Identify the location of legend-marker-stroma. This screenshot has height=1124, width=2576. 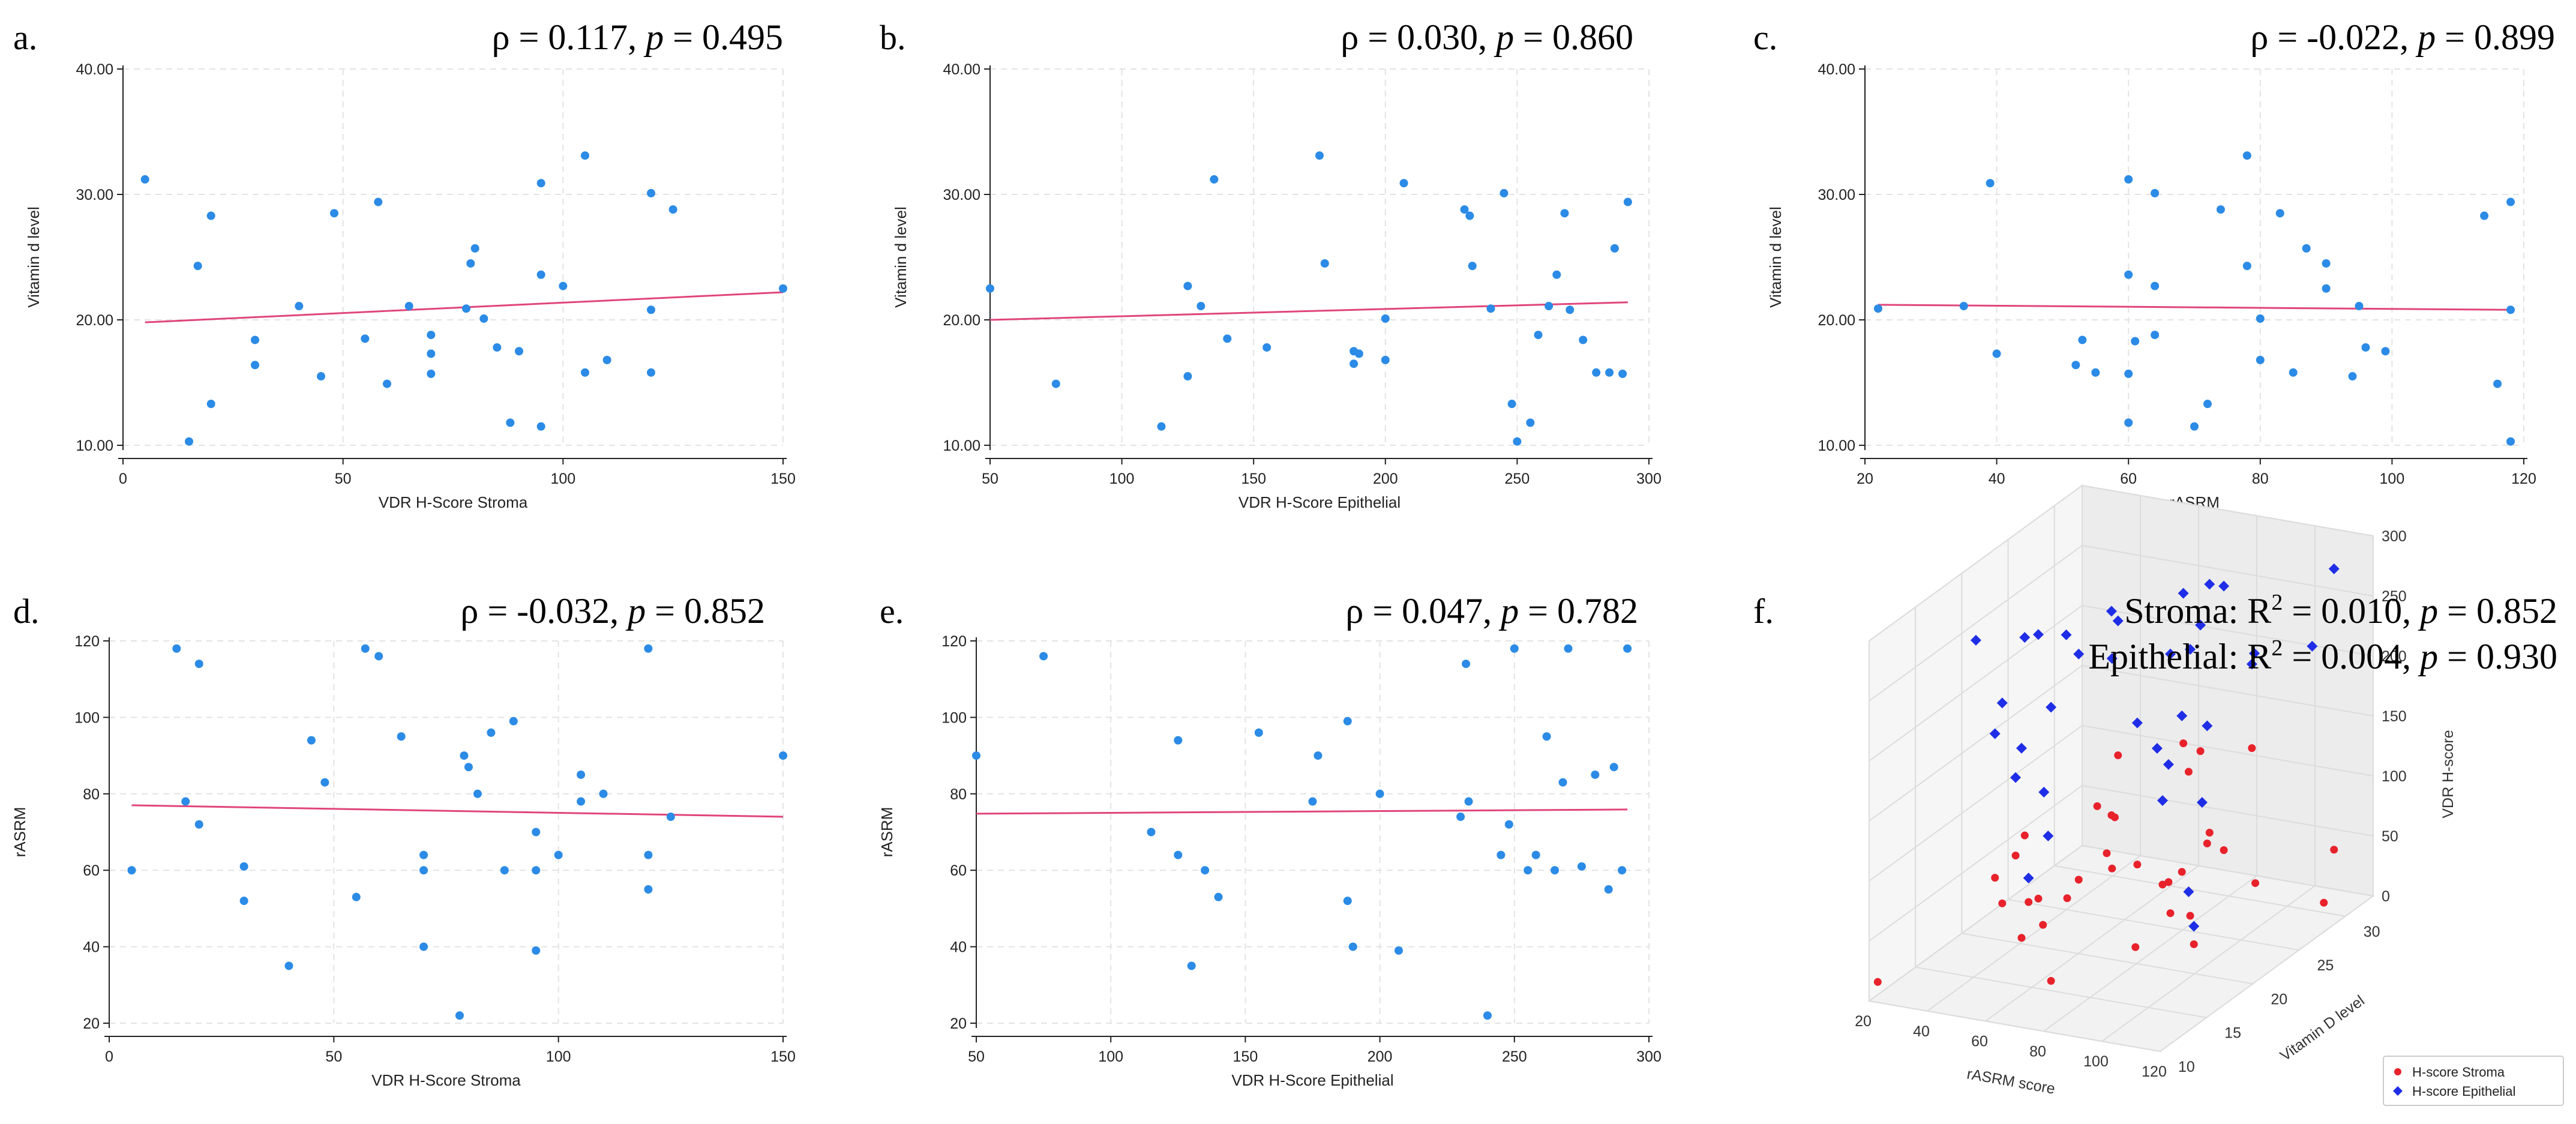
(2397, 1071).